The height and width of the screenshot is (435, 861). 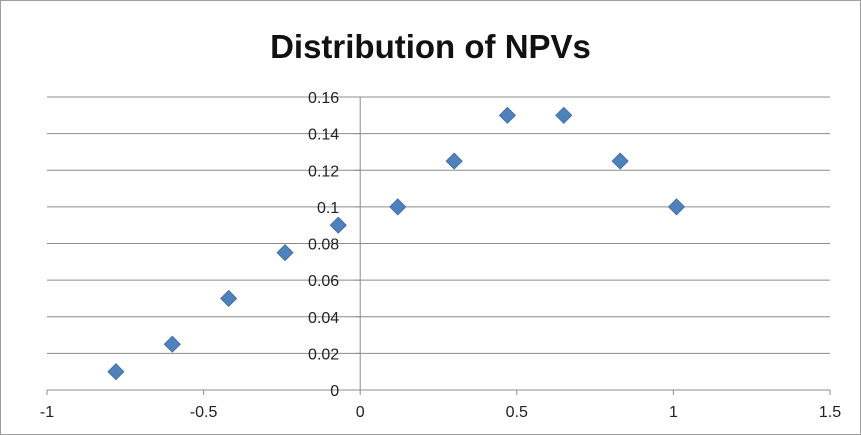 What do you see at coordinates (328, 208) in the screenshot?
I see `y-tick-label-5: 0.1` at bounding box center [328, 208].